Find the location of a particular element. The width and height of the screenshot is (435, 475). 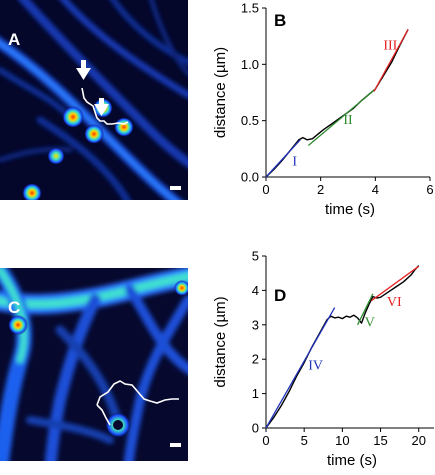

segment-label: II is located at coordinates (348, 120).